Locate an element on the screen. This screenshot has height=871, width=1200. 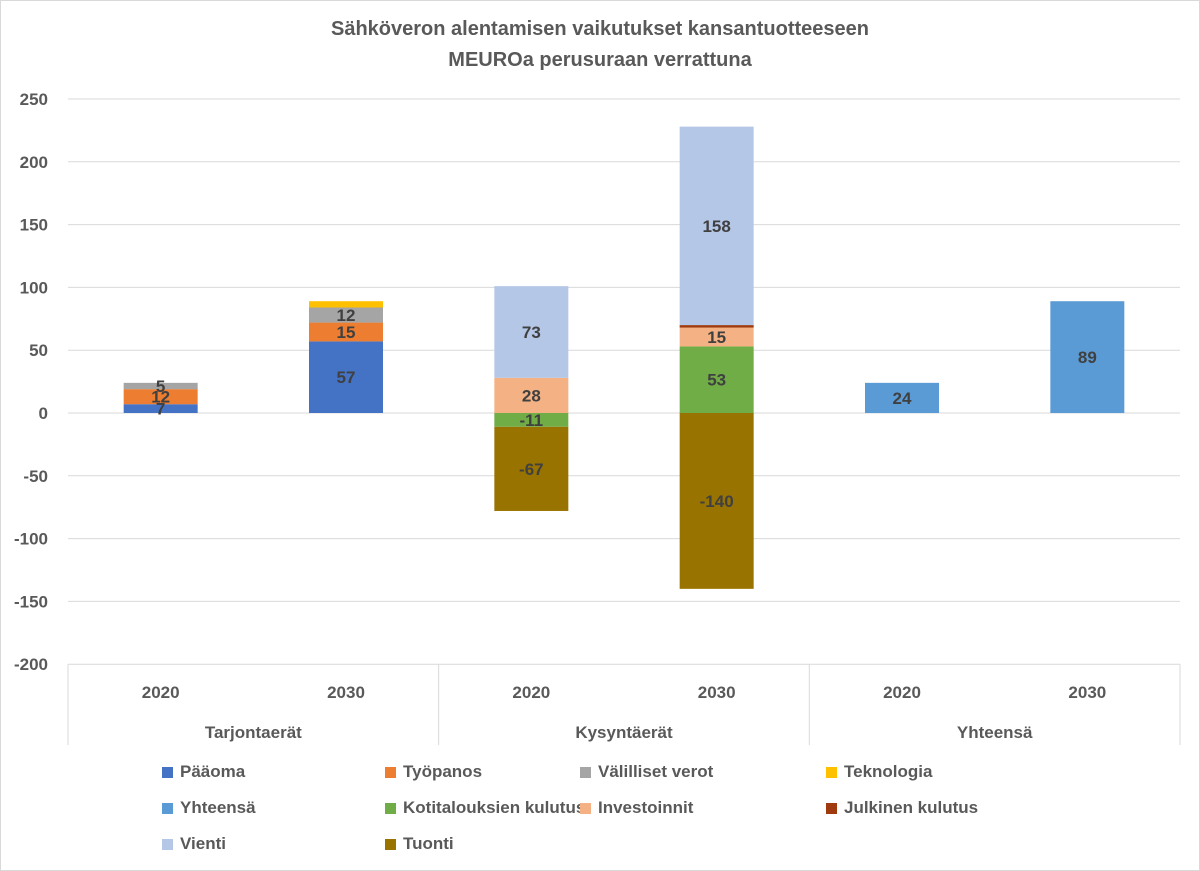
data-label: -67 is located at coordinates (531, 469).